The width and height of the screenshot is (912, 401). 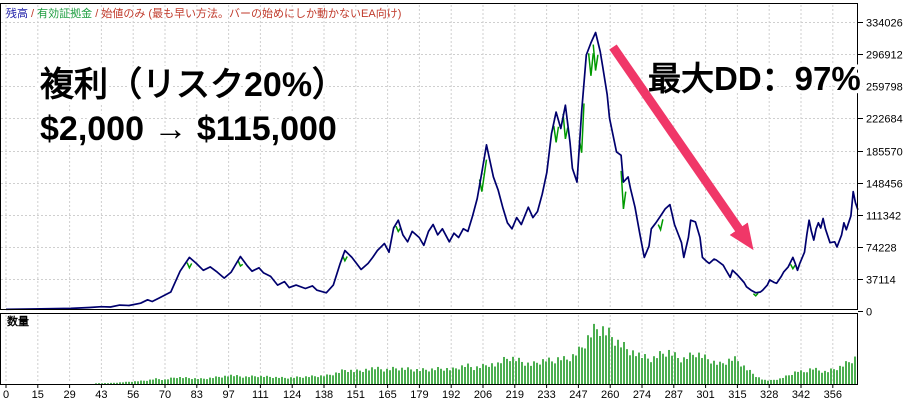 I want to click on x-axis-label: 219, so click(x=515, y=395).